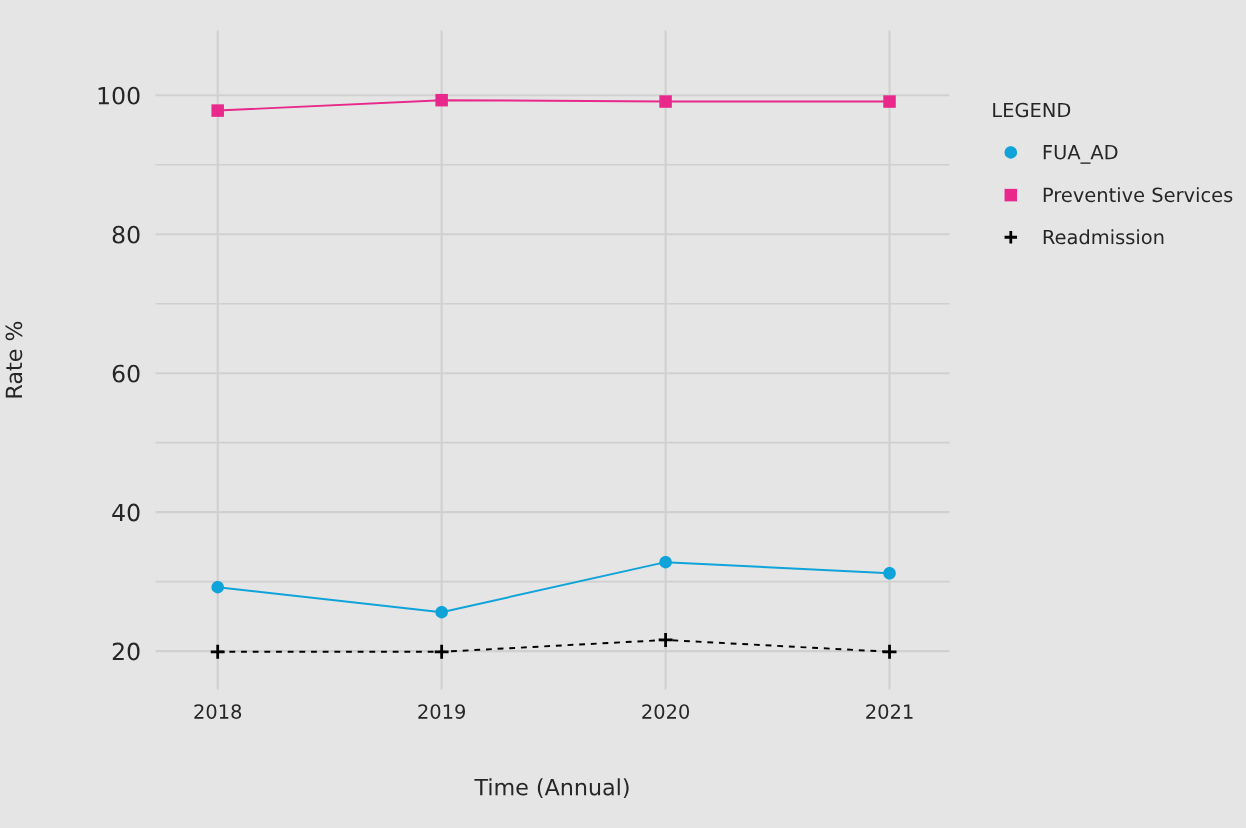  What do you see at coordinates (442, 711) in the screenshot?
I see `x-tick-label: 2019` at bounding box center [442, 711].